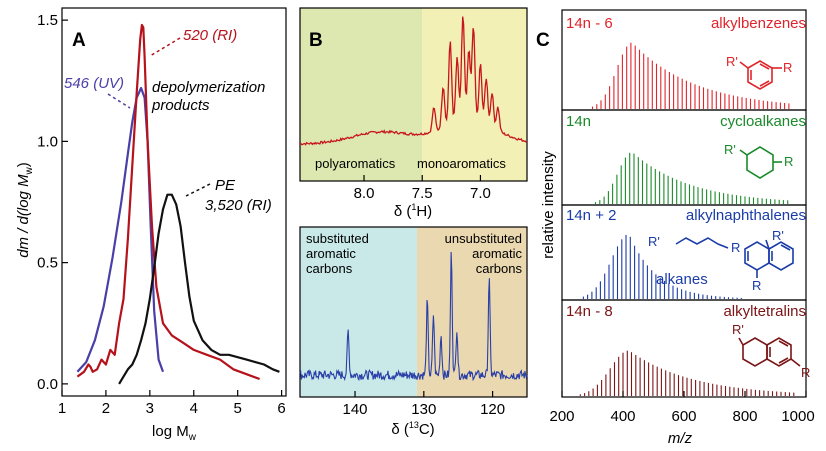 Image resolution: width=826 pixels, height=451 pixels. I want to click on panel-a-ytick-label: 0.5, so click(47, 263).